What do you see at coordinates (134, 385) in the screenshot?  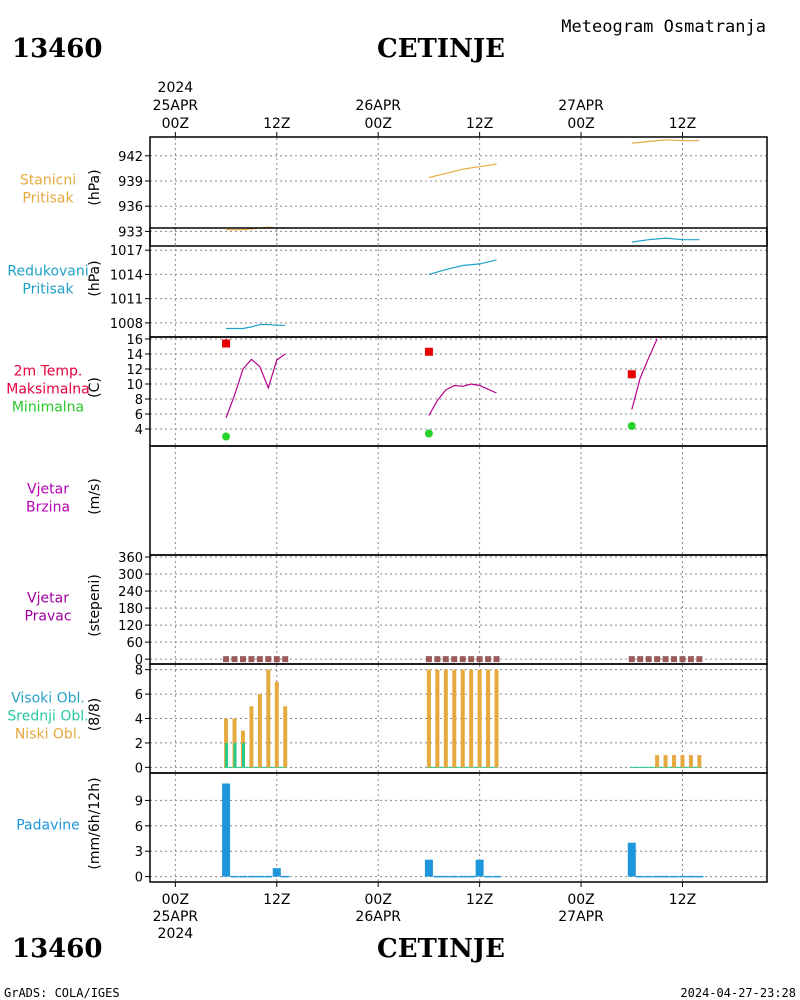 I see `y-tick-label: 10` at bounding box center [134, 385].